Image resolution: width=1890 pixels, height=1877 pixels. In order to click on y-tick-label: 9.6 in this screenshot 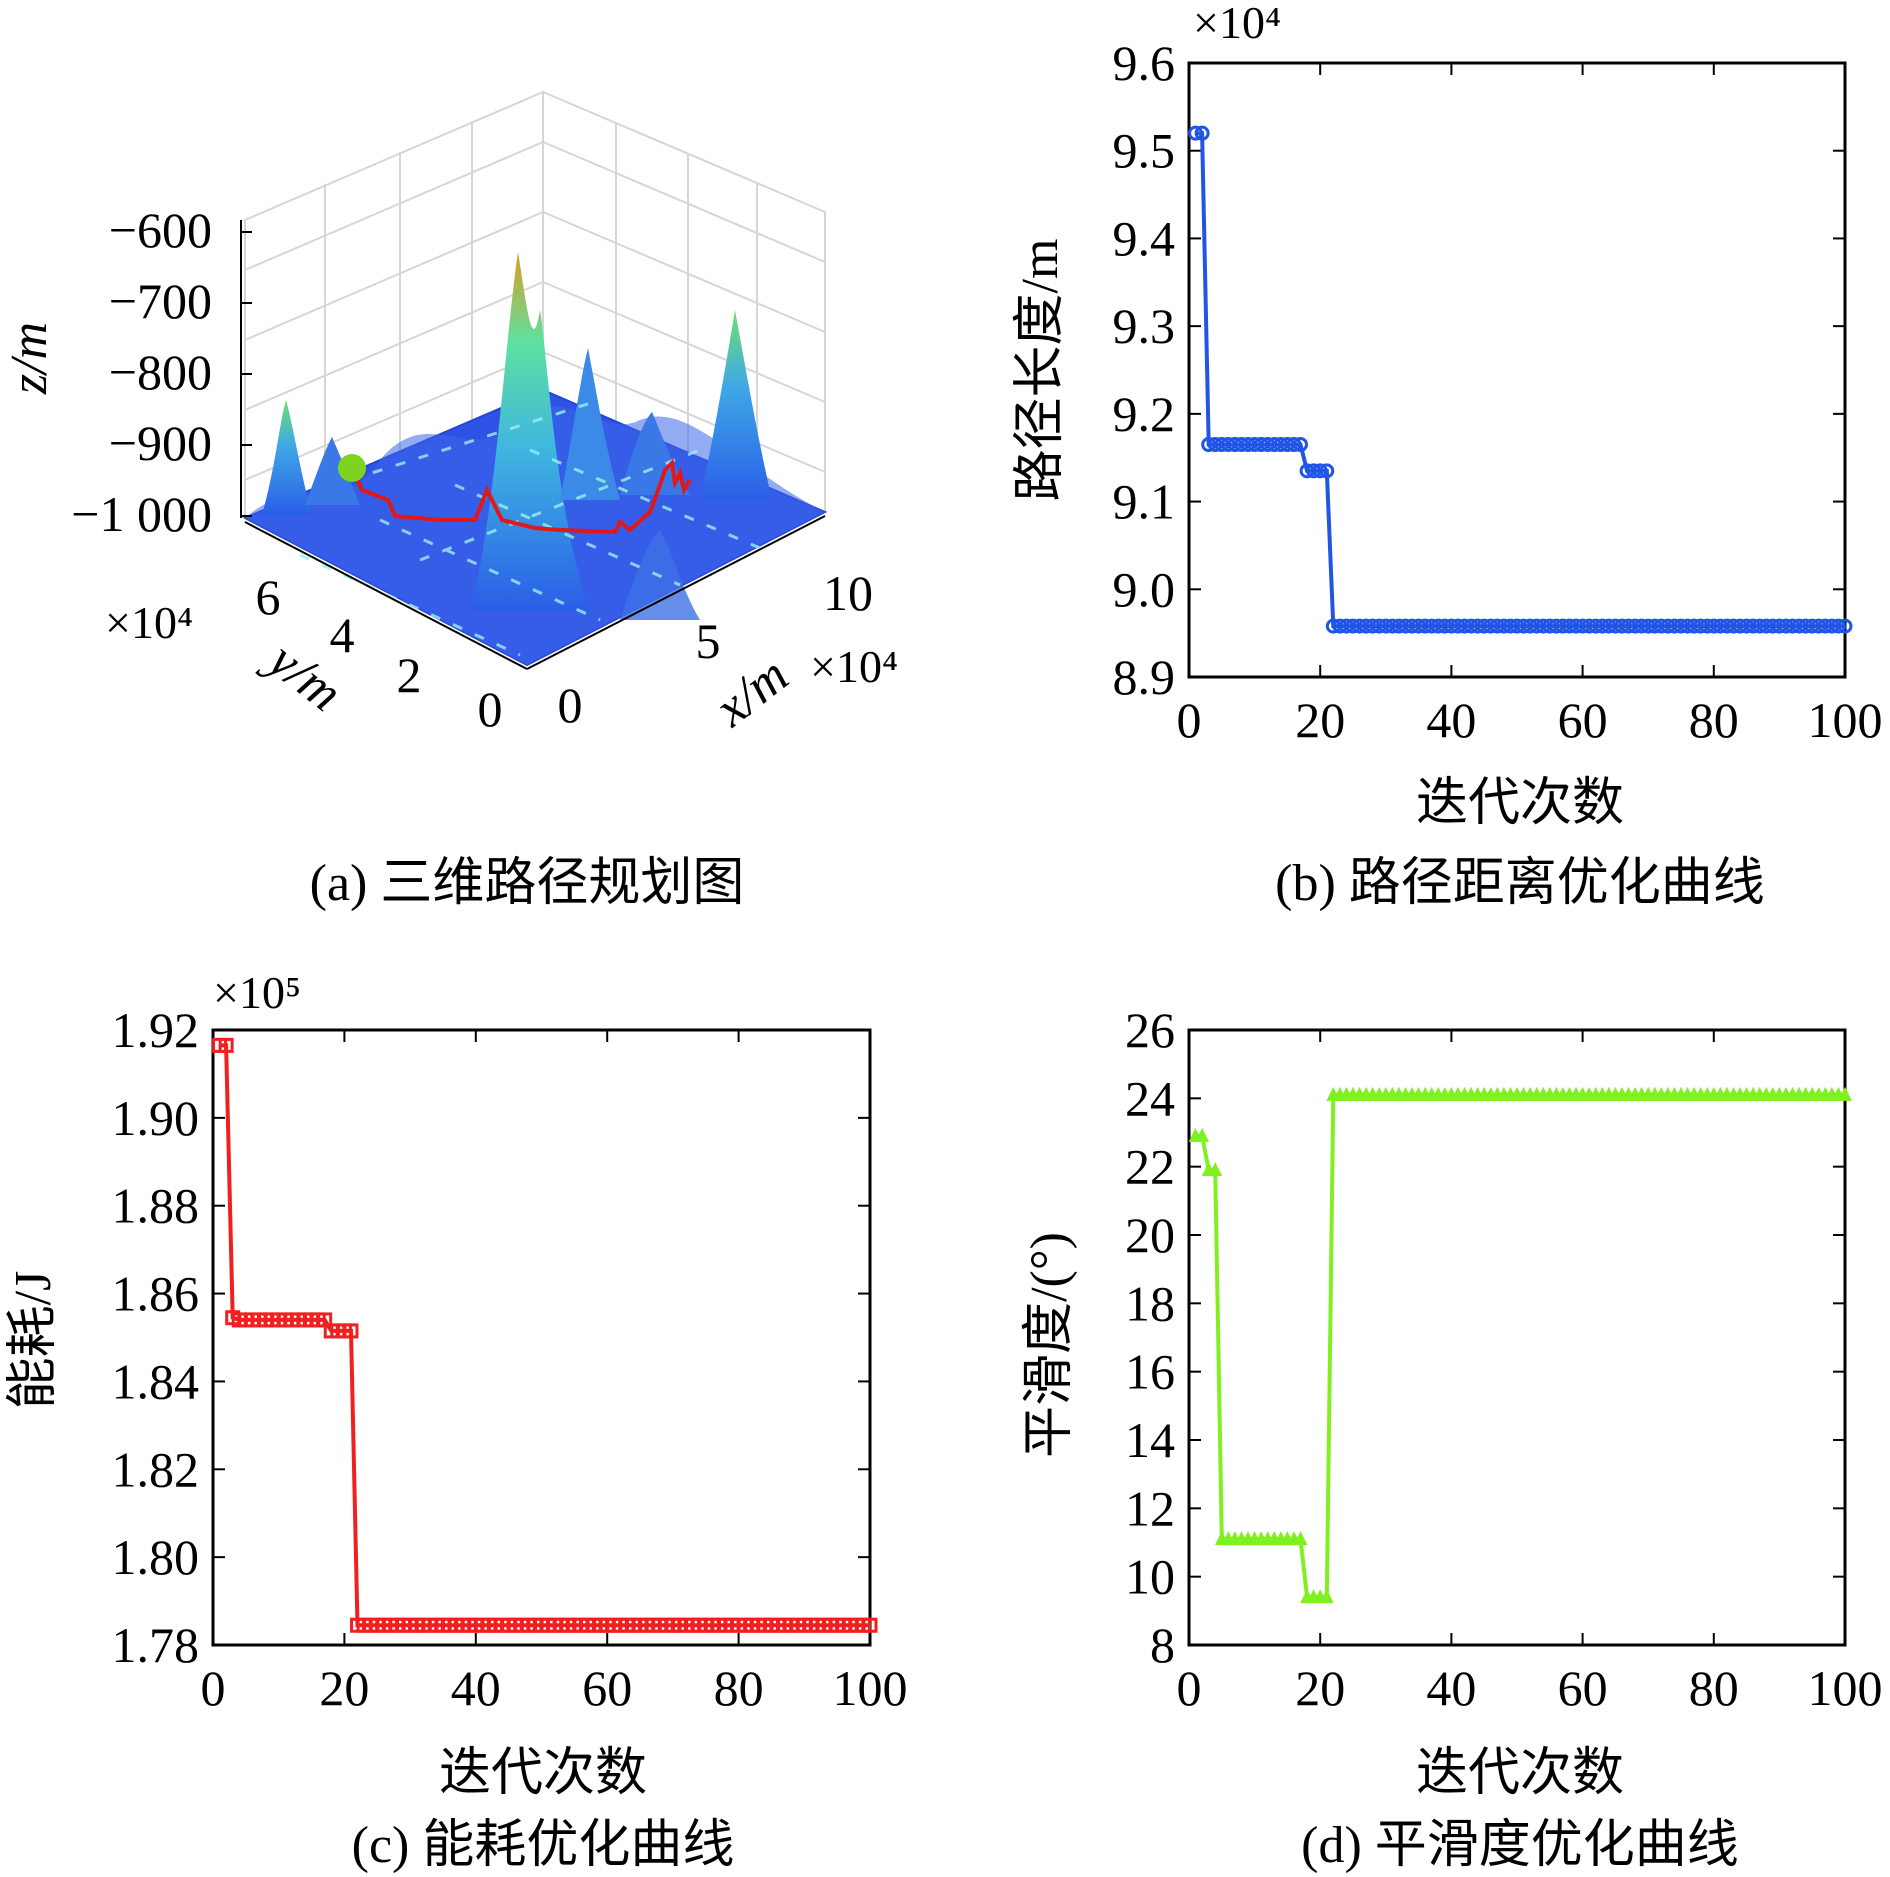, I will do `click(1144, 63)`.